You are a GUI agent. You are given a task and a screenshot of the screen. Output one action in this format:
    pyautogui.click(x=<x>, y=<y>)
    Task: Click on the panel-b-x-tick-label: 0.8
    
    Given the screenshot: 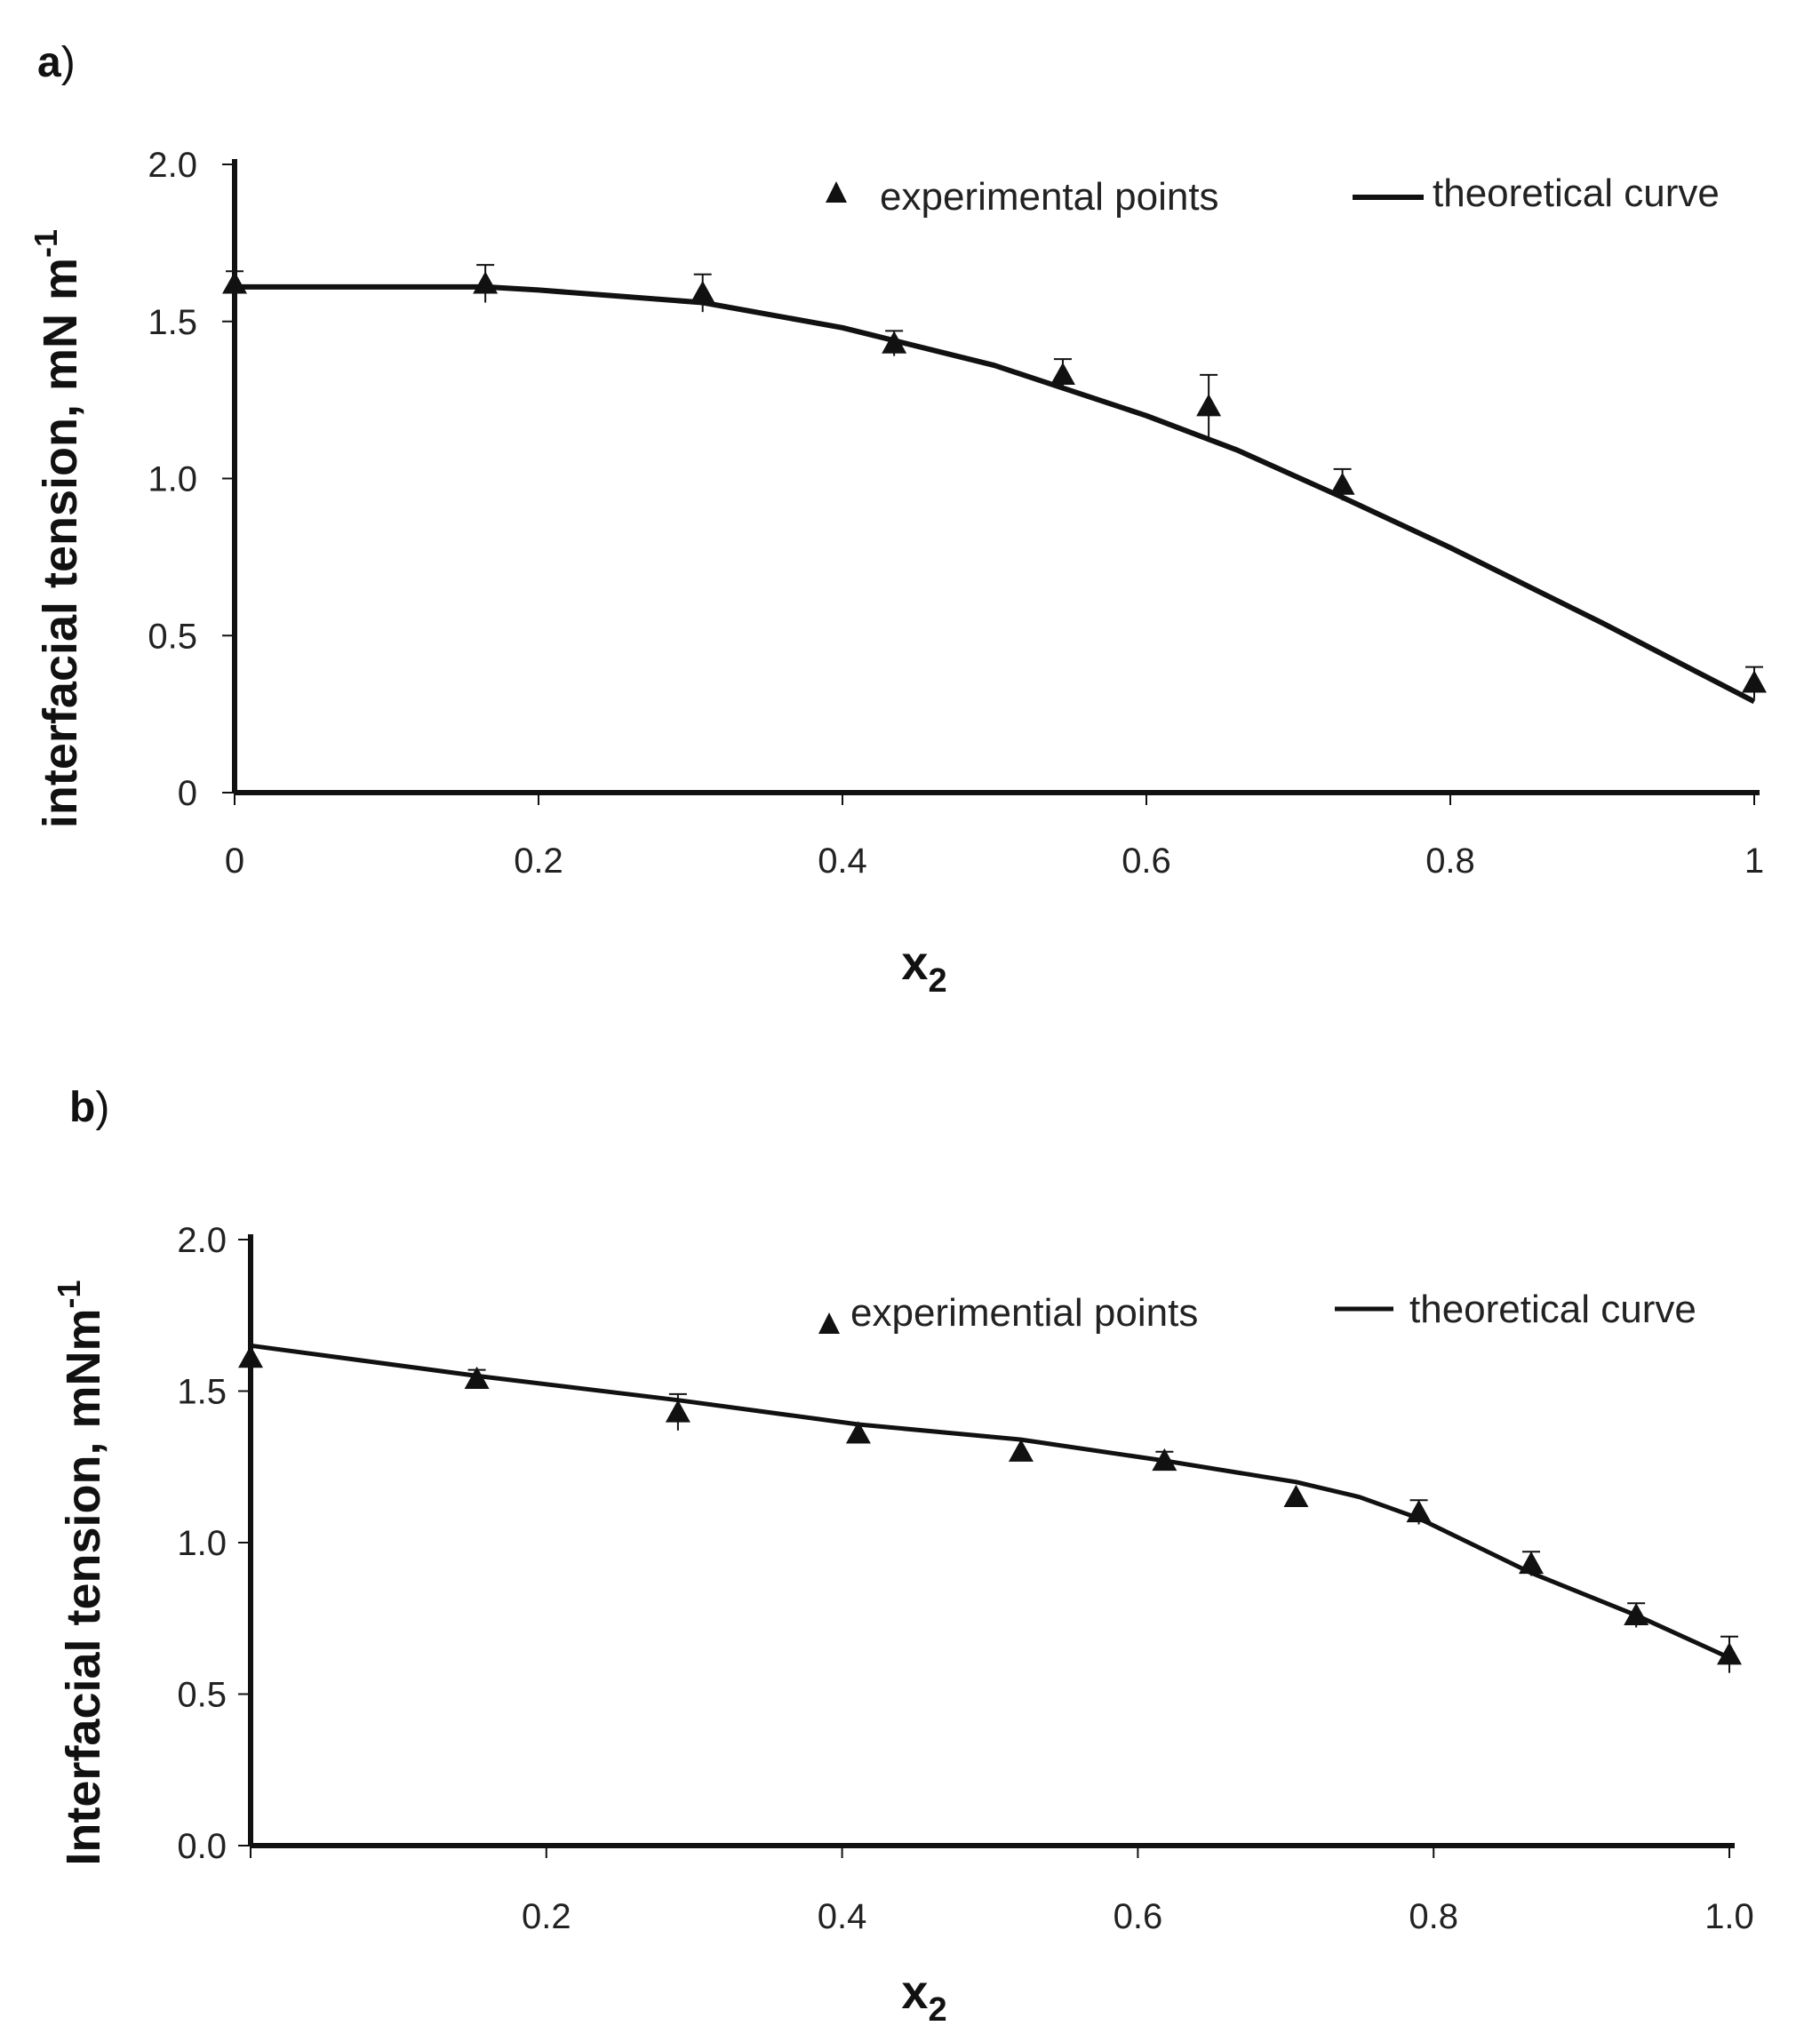 What is the action you would take?
    pyautogui.click(x=1433, y=1916)
    